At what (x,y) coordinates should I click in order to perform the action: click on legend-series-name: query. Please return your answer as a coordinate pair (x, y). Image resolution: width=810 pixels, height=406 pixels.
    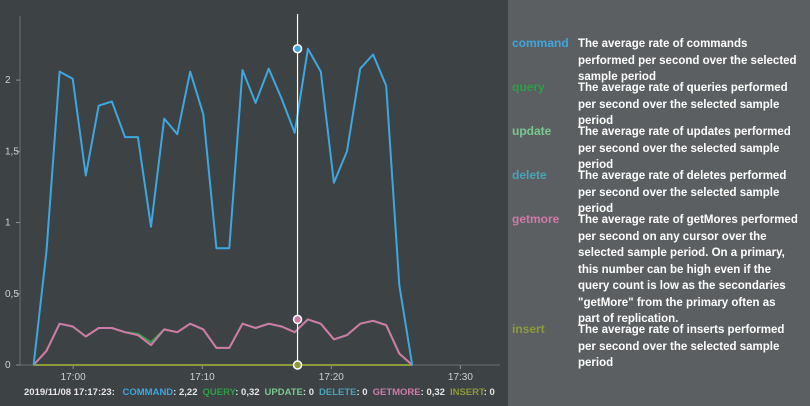
    Looking at the image, I should click on (528, 87).